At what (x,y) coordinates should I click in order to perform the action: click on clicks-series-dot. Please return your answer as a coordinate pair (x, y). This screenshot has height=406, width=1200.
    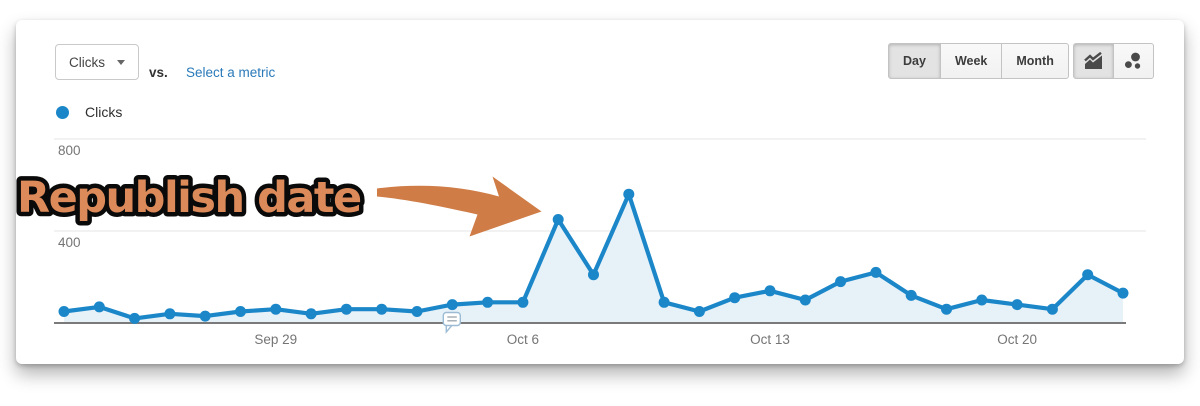
    Looking at the image, I should click on (62, 112).